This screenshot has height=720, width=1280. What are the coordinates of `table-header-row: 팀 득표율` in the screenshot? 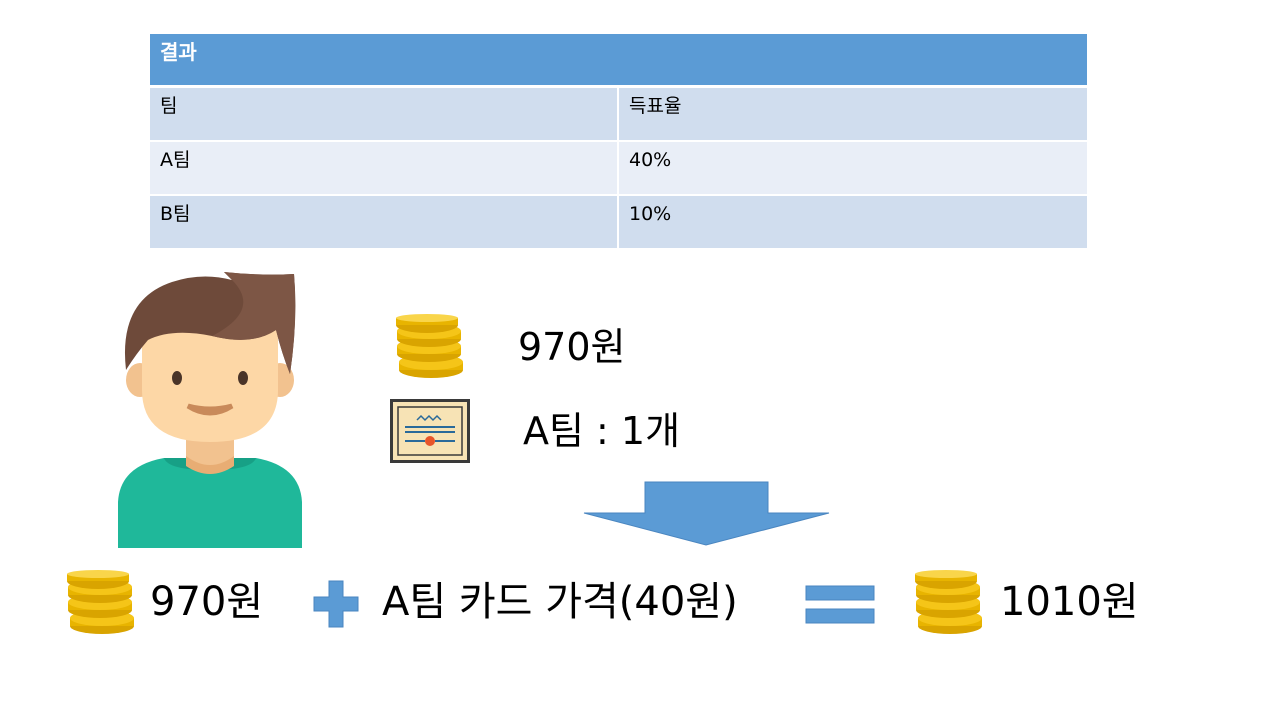 It's located at (618, 114).